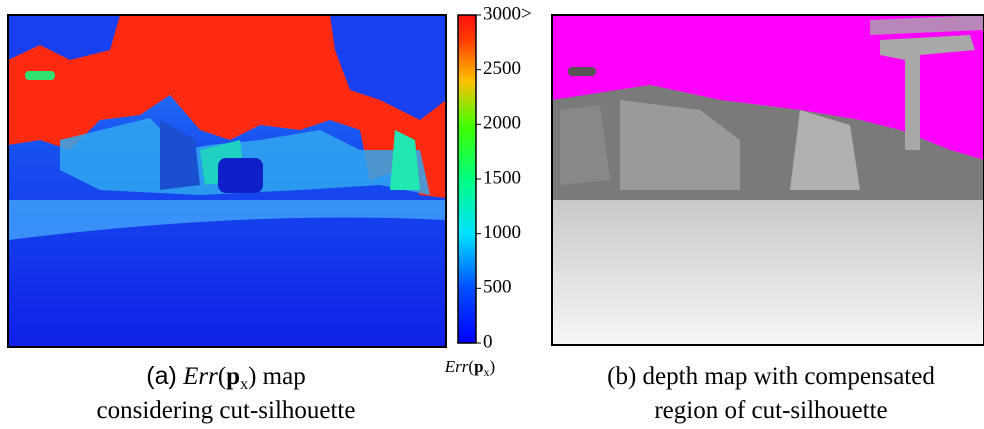 This screenshot has height=429, width=984. I want to click on label-paren: (, so click(471, 366).